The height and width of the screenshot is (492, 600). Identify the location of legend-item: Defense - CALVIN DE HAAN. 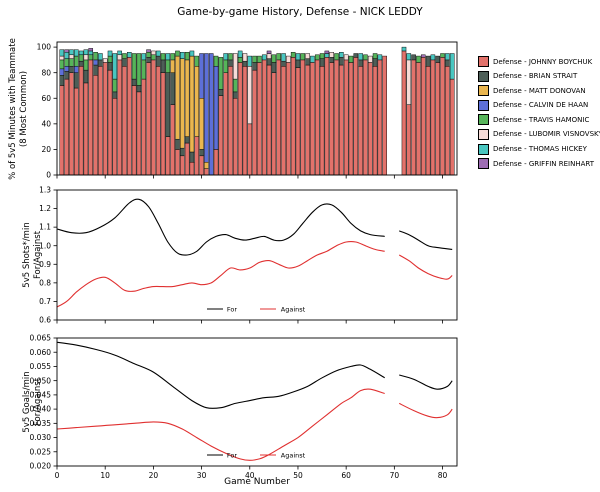
(539, 105).